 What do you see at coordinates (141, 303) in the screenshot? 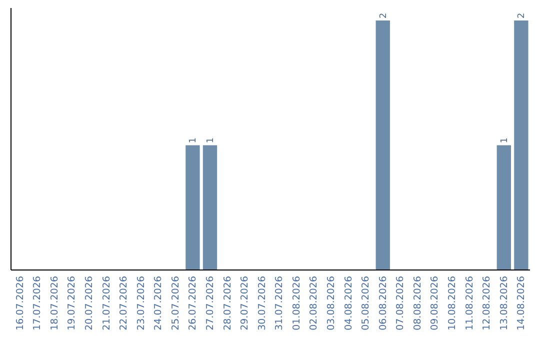
I see `x-tick-label: 23.07.2026` at bounding box center [141, 303].